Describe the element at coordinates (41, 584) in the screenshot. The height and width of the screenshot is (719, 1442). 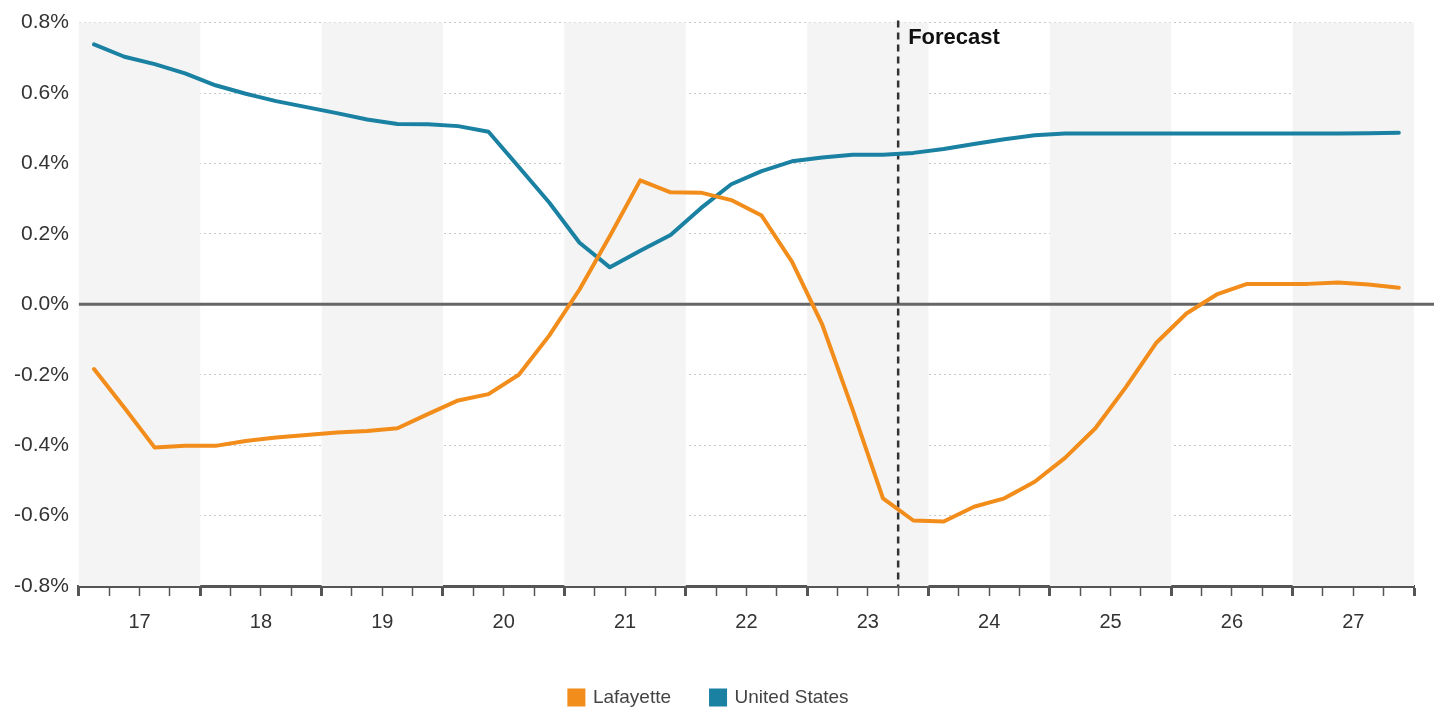
I see `y-tick-label: -0.8%` at that location.